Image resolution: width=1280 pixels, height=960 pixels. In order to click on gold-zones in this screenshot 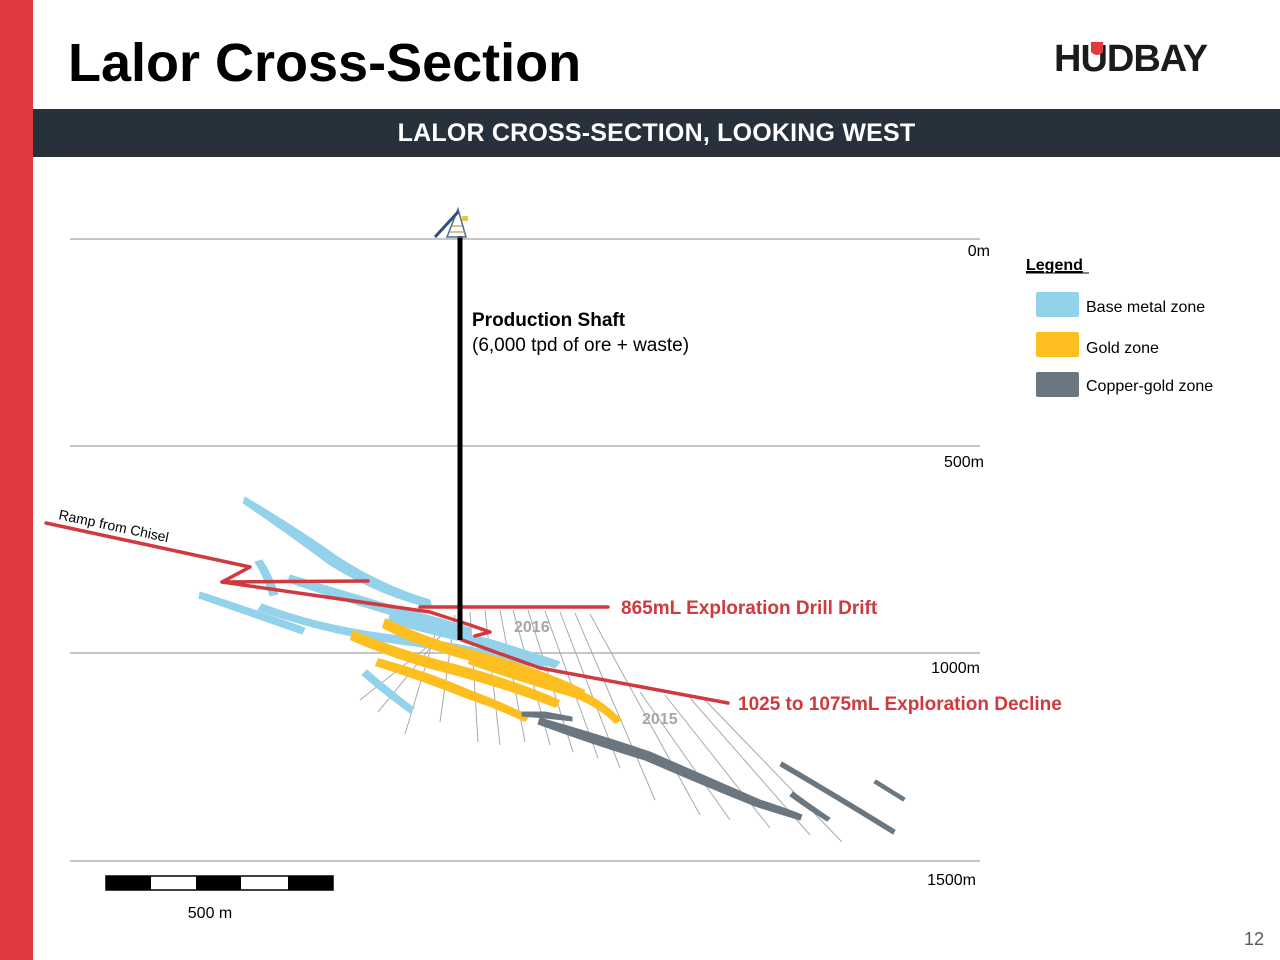, I will do `click(486, 671)`.